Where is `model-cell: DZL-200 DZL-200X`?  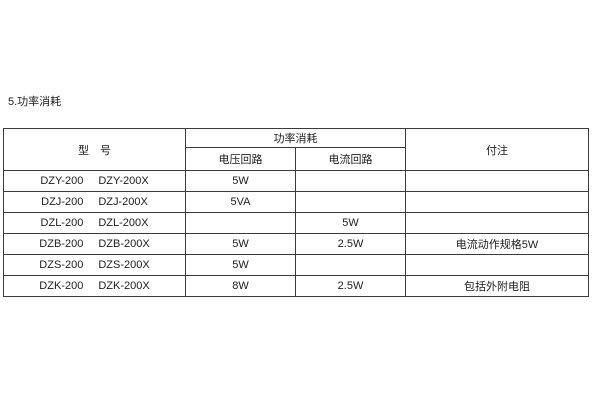 model-cell: DZL-200 DZL-200X is located at coordinates (94, 223).